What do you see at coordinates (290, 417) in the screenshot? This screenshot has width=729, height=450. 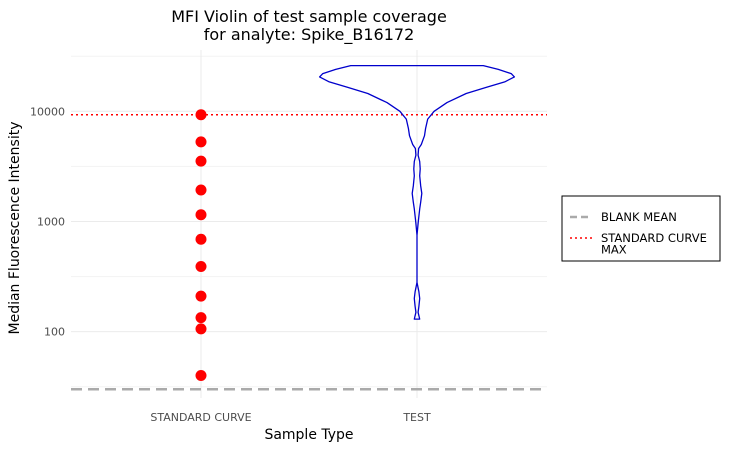 I see `x-axis-ticks: STANDARD CURVE TEST` at bounding box center [290, 417].